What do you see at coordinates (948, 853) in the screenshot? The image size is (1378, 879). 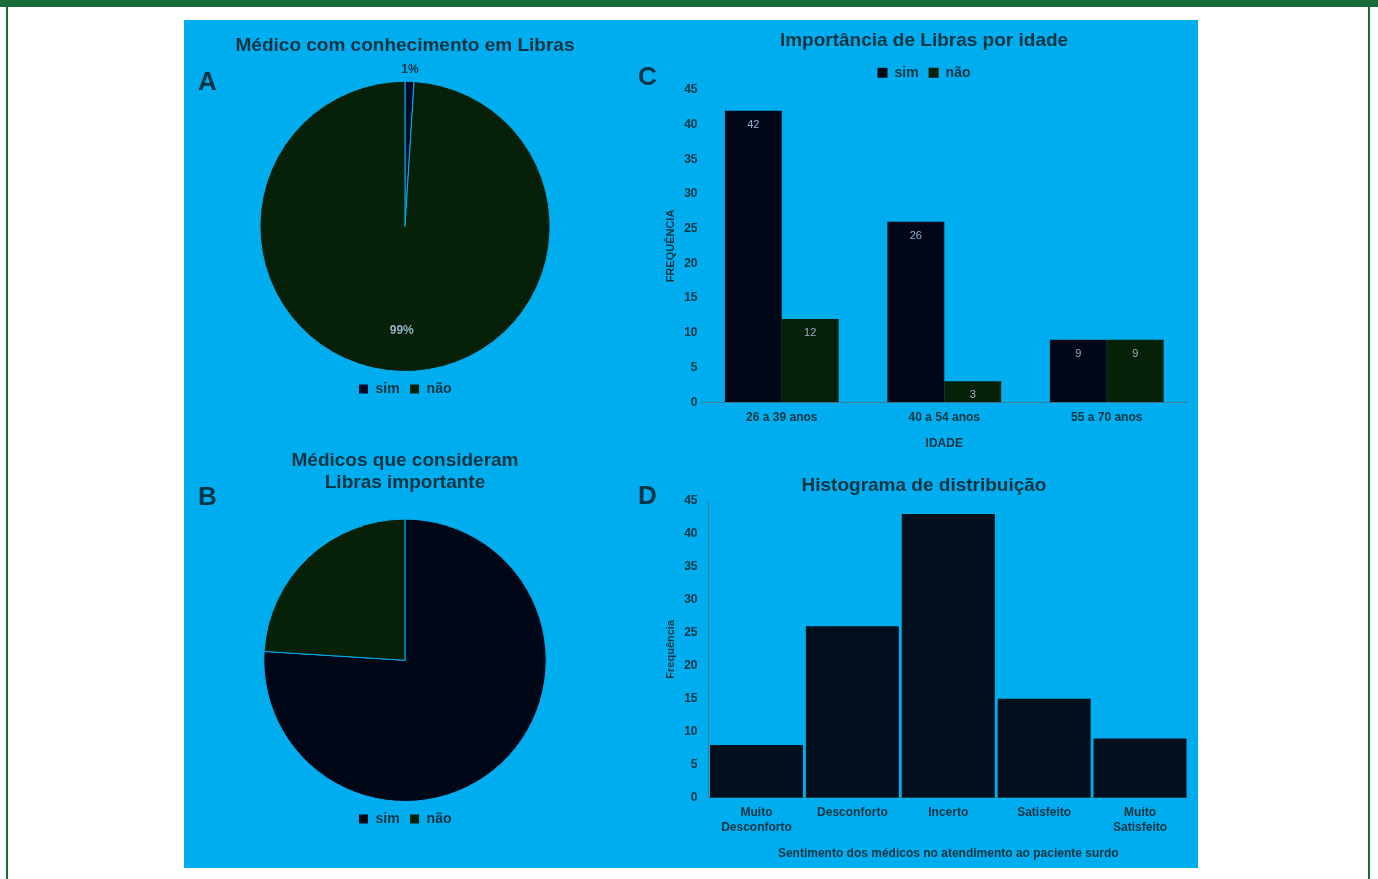 I see `x-axis-title: Sentimento dos médicos no atendimento ao paciente surdo` at bounding box center [948, 853].